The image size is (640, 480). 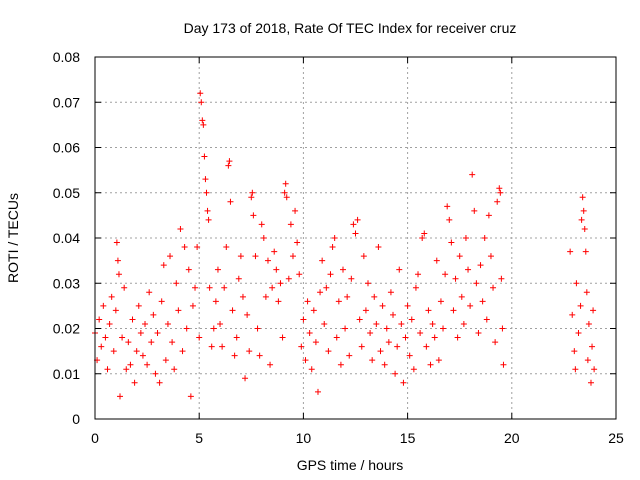 What do you see at coordinates (66, 283) in the screenshot?
I see `y-tick-label: 0.03` at bounding box center [66, 283].